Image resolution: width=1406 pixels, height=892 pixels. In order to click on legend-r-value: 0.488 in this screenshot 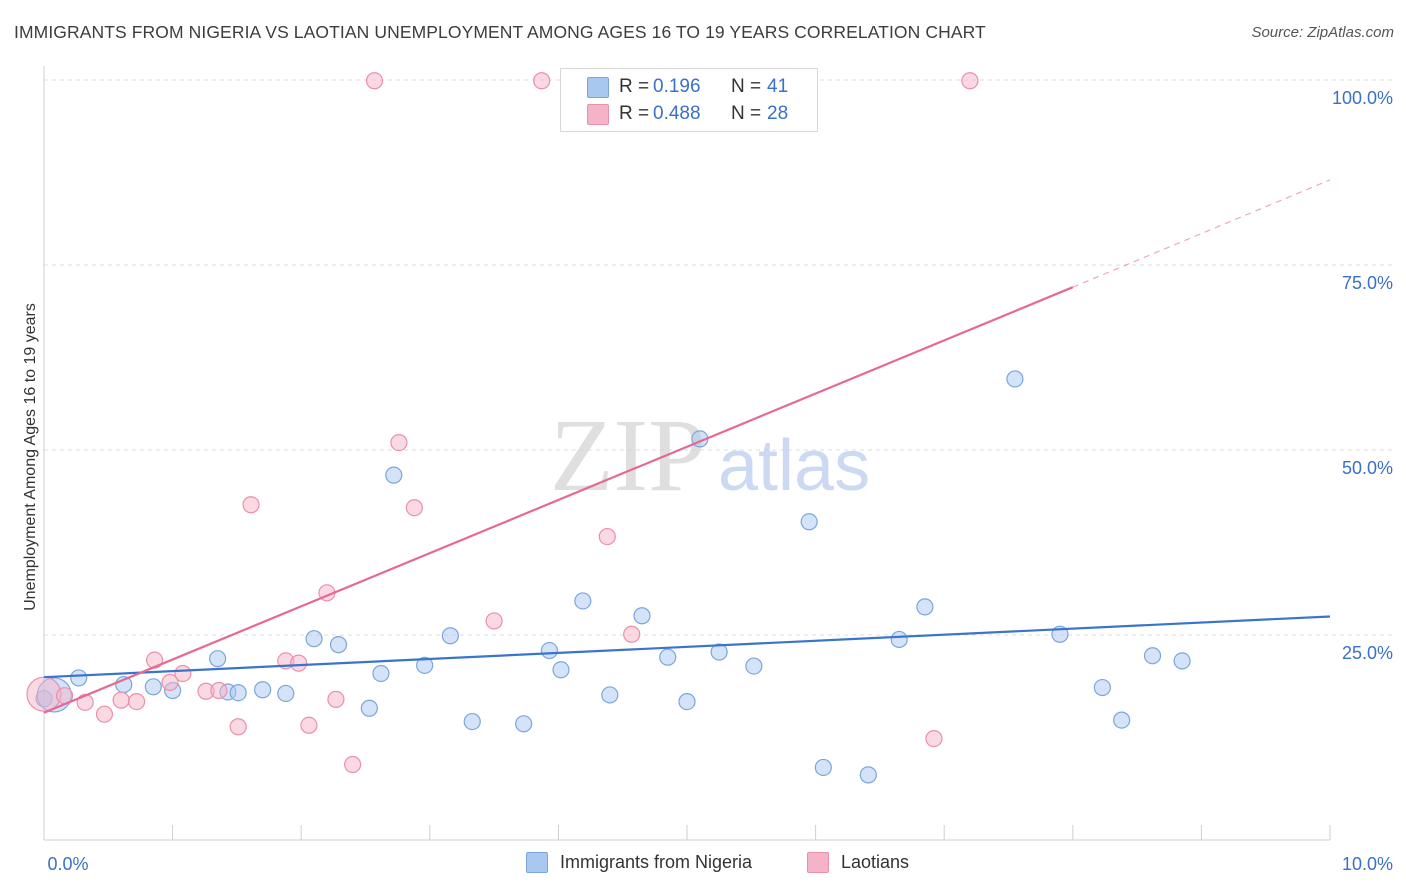, I will do `click(677, 113)`.